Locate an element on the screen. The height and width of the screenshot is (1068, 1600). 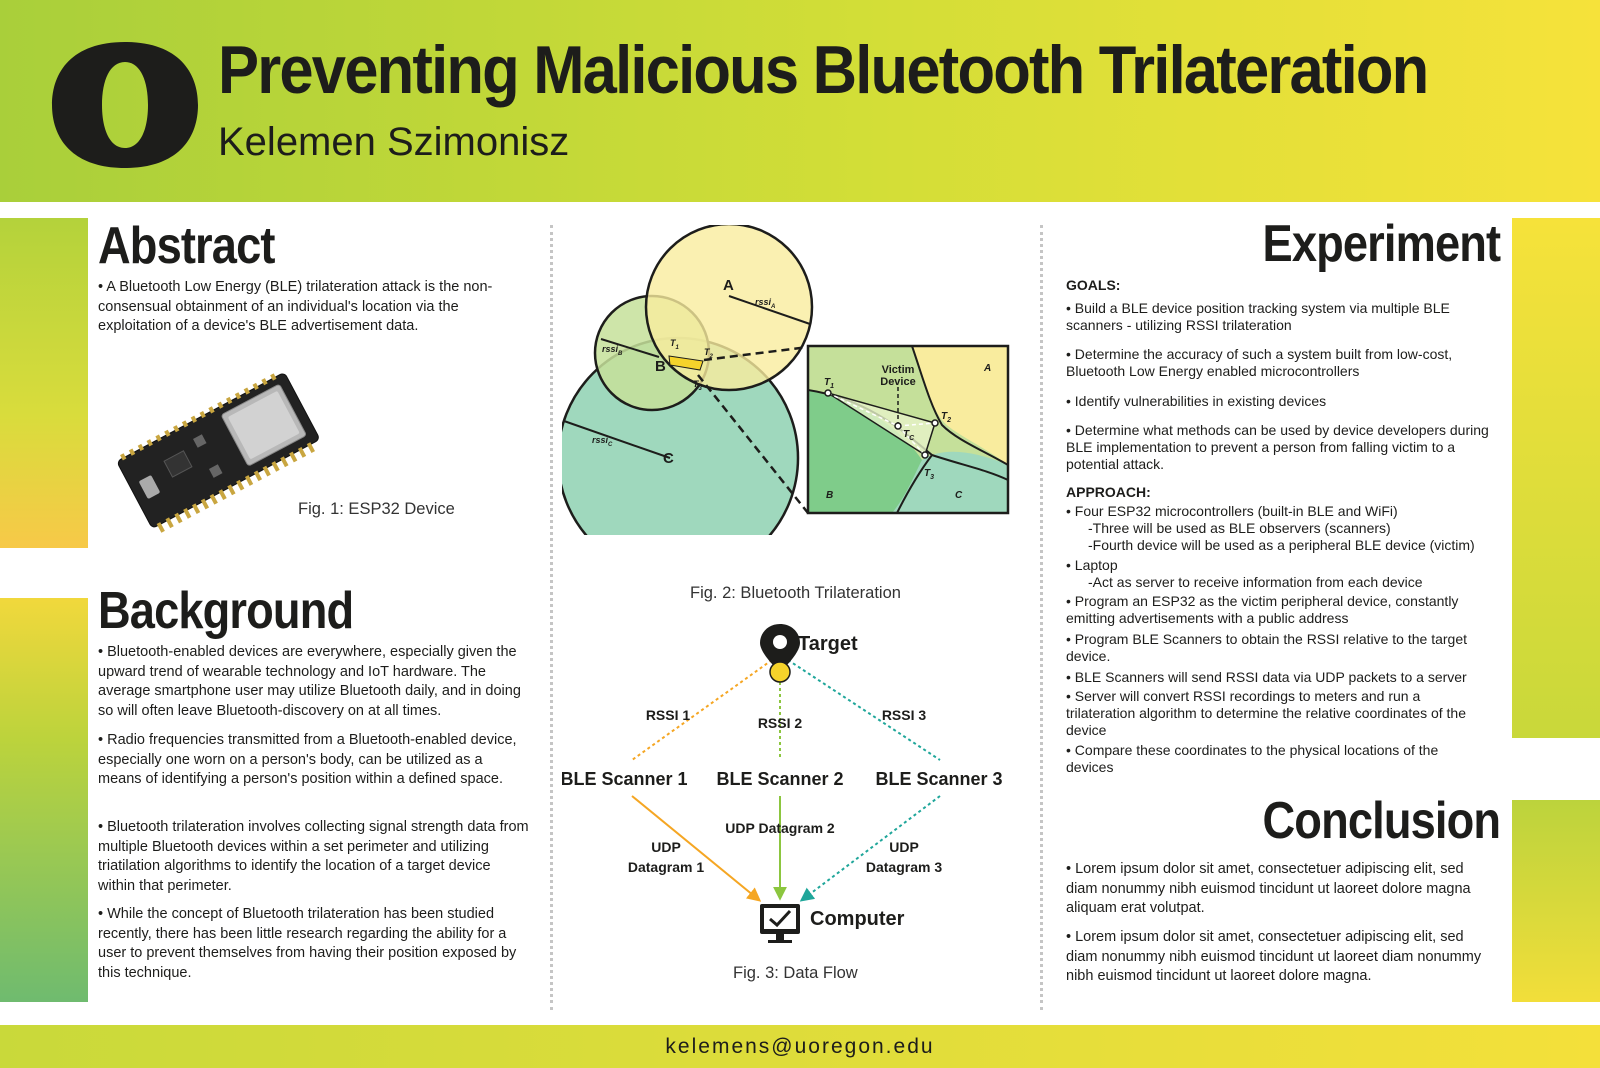
computer-monitor-icon is located at coordinates (780, 923).